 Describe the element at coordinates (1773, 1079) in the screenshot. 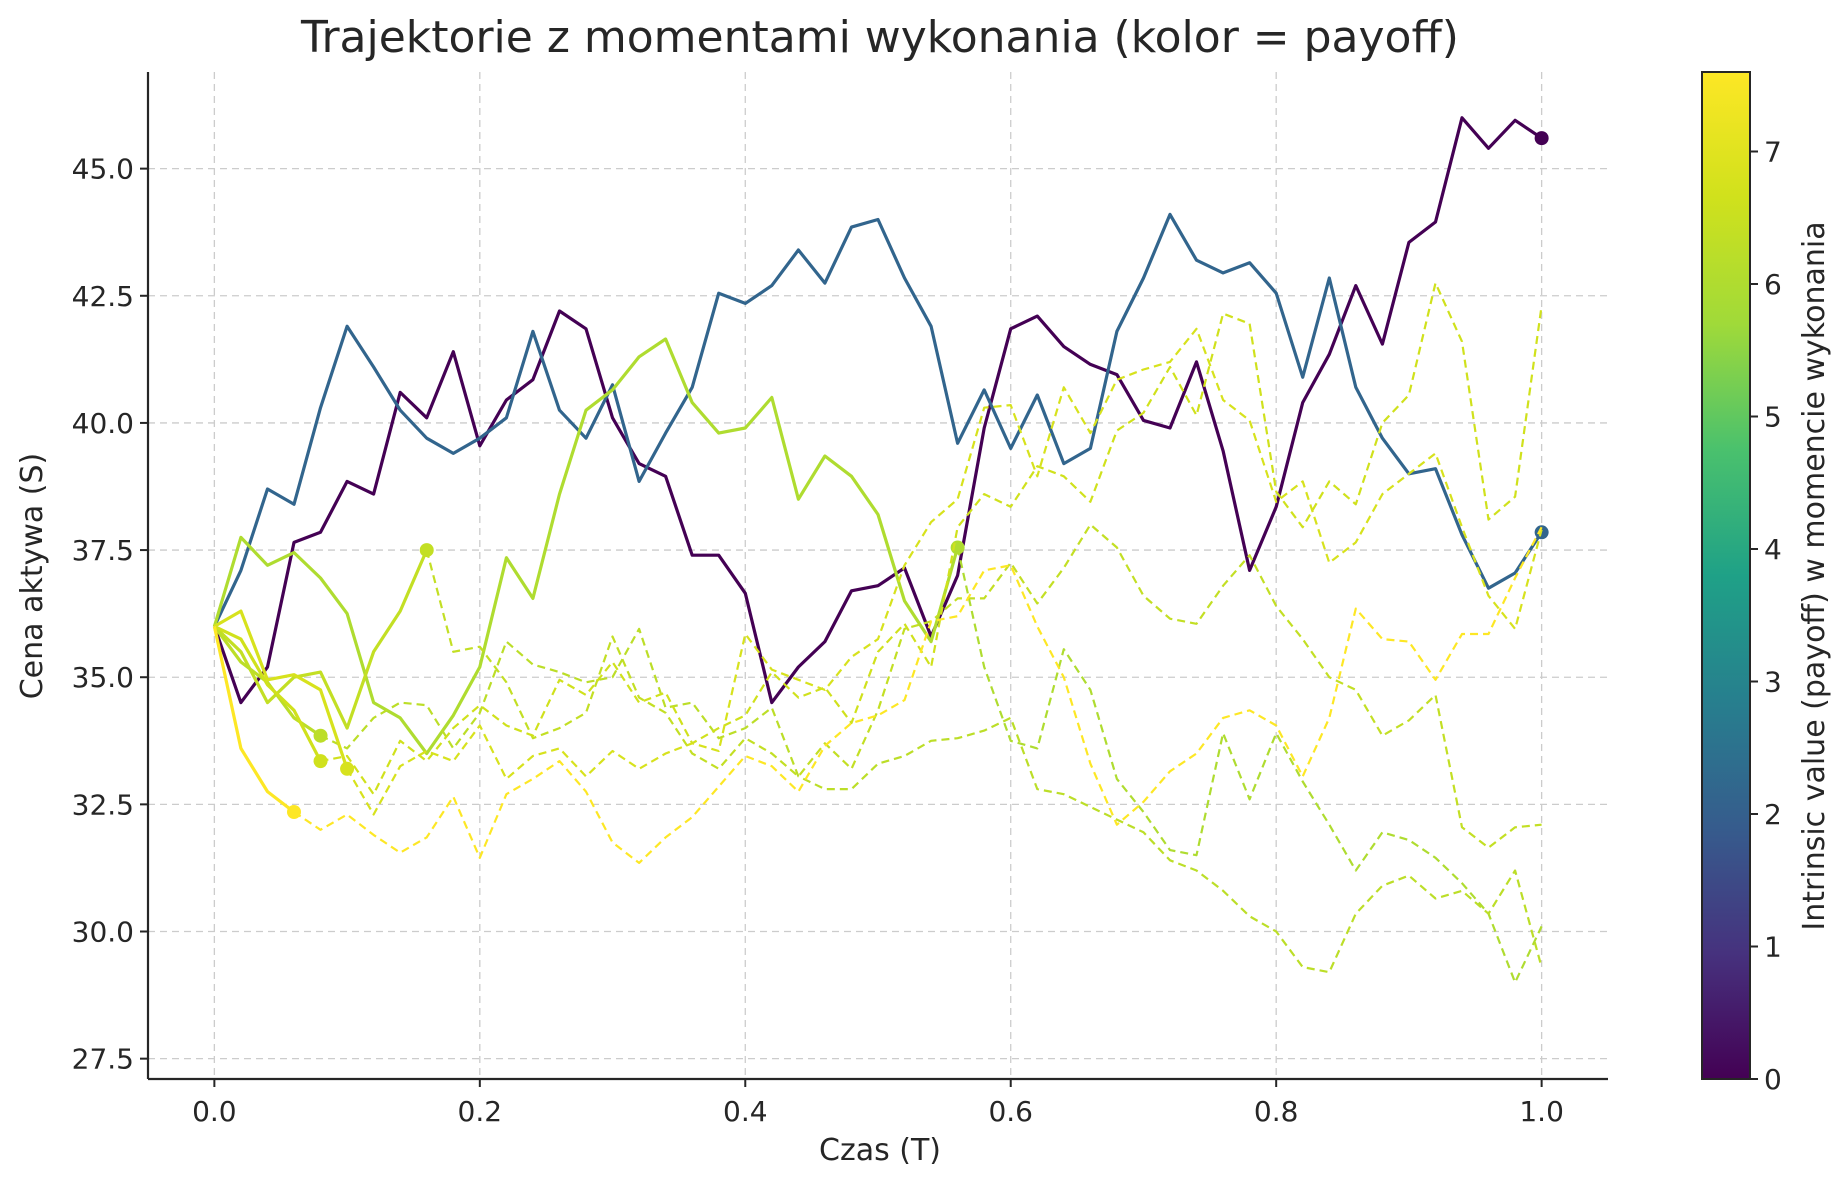

I see `colorbar-tick-label: 0` at that location.